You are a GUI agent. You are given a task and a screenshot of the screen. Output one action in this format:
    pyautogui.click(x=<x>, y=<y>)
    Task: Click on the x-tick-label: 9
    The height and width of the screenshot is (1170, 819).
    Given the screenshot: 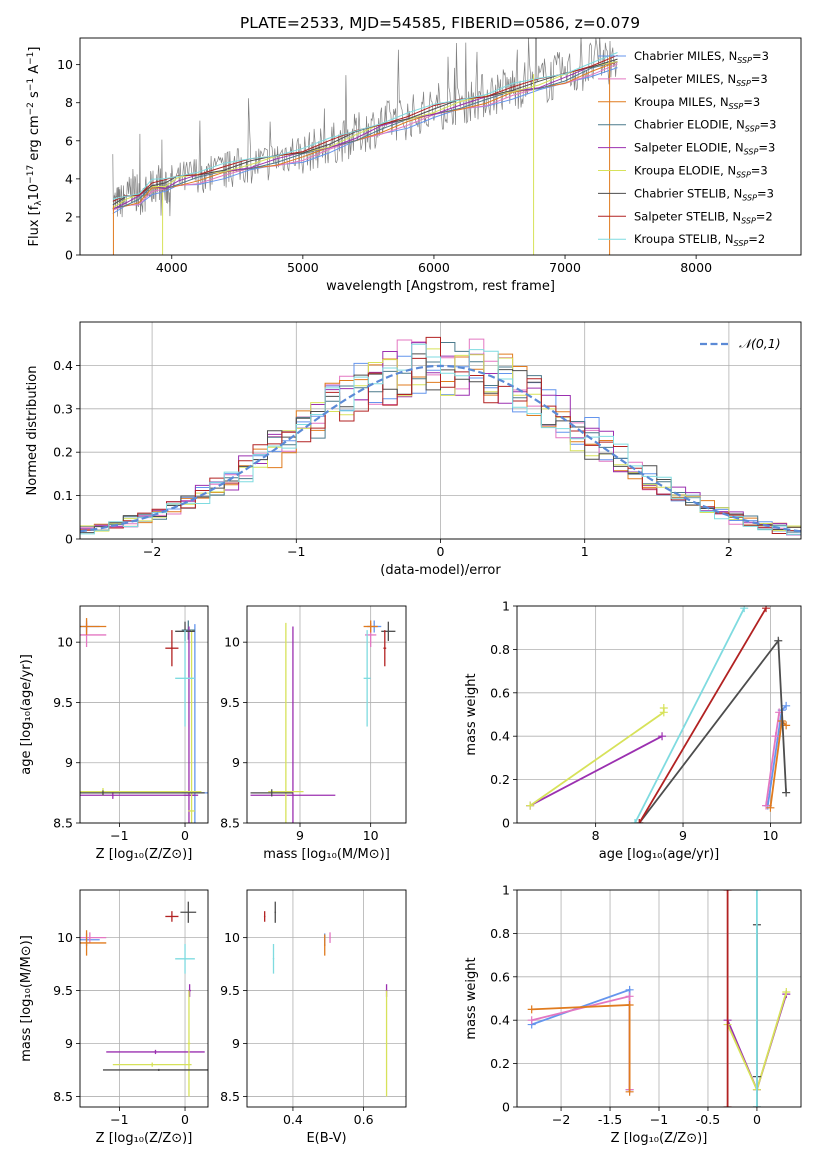 What is the action you would take?
    pyautogui.click(x=683, y=835)
    